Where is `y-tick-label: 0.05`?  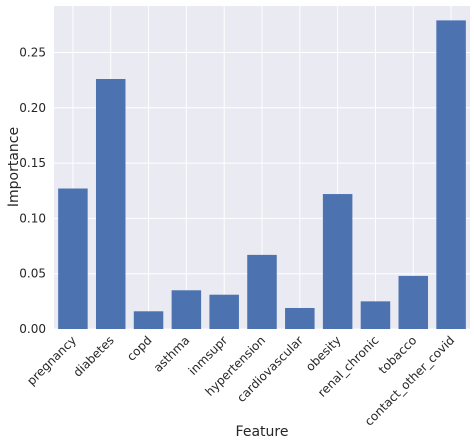
y-tick-label: 0.05 is located at coordinates (32, 274).